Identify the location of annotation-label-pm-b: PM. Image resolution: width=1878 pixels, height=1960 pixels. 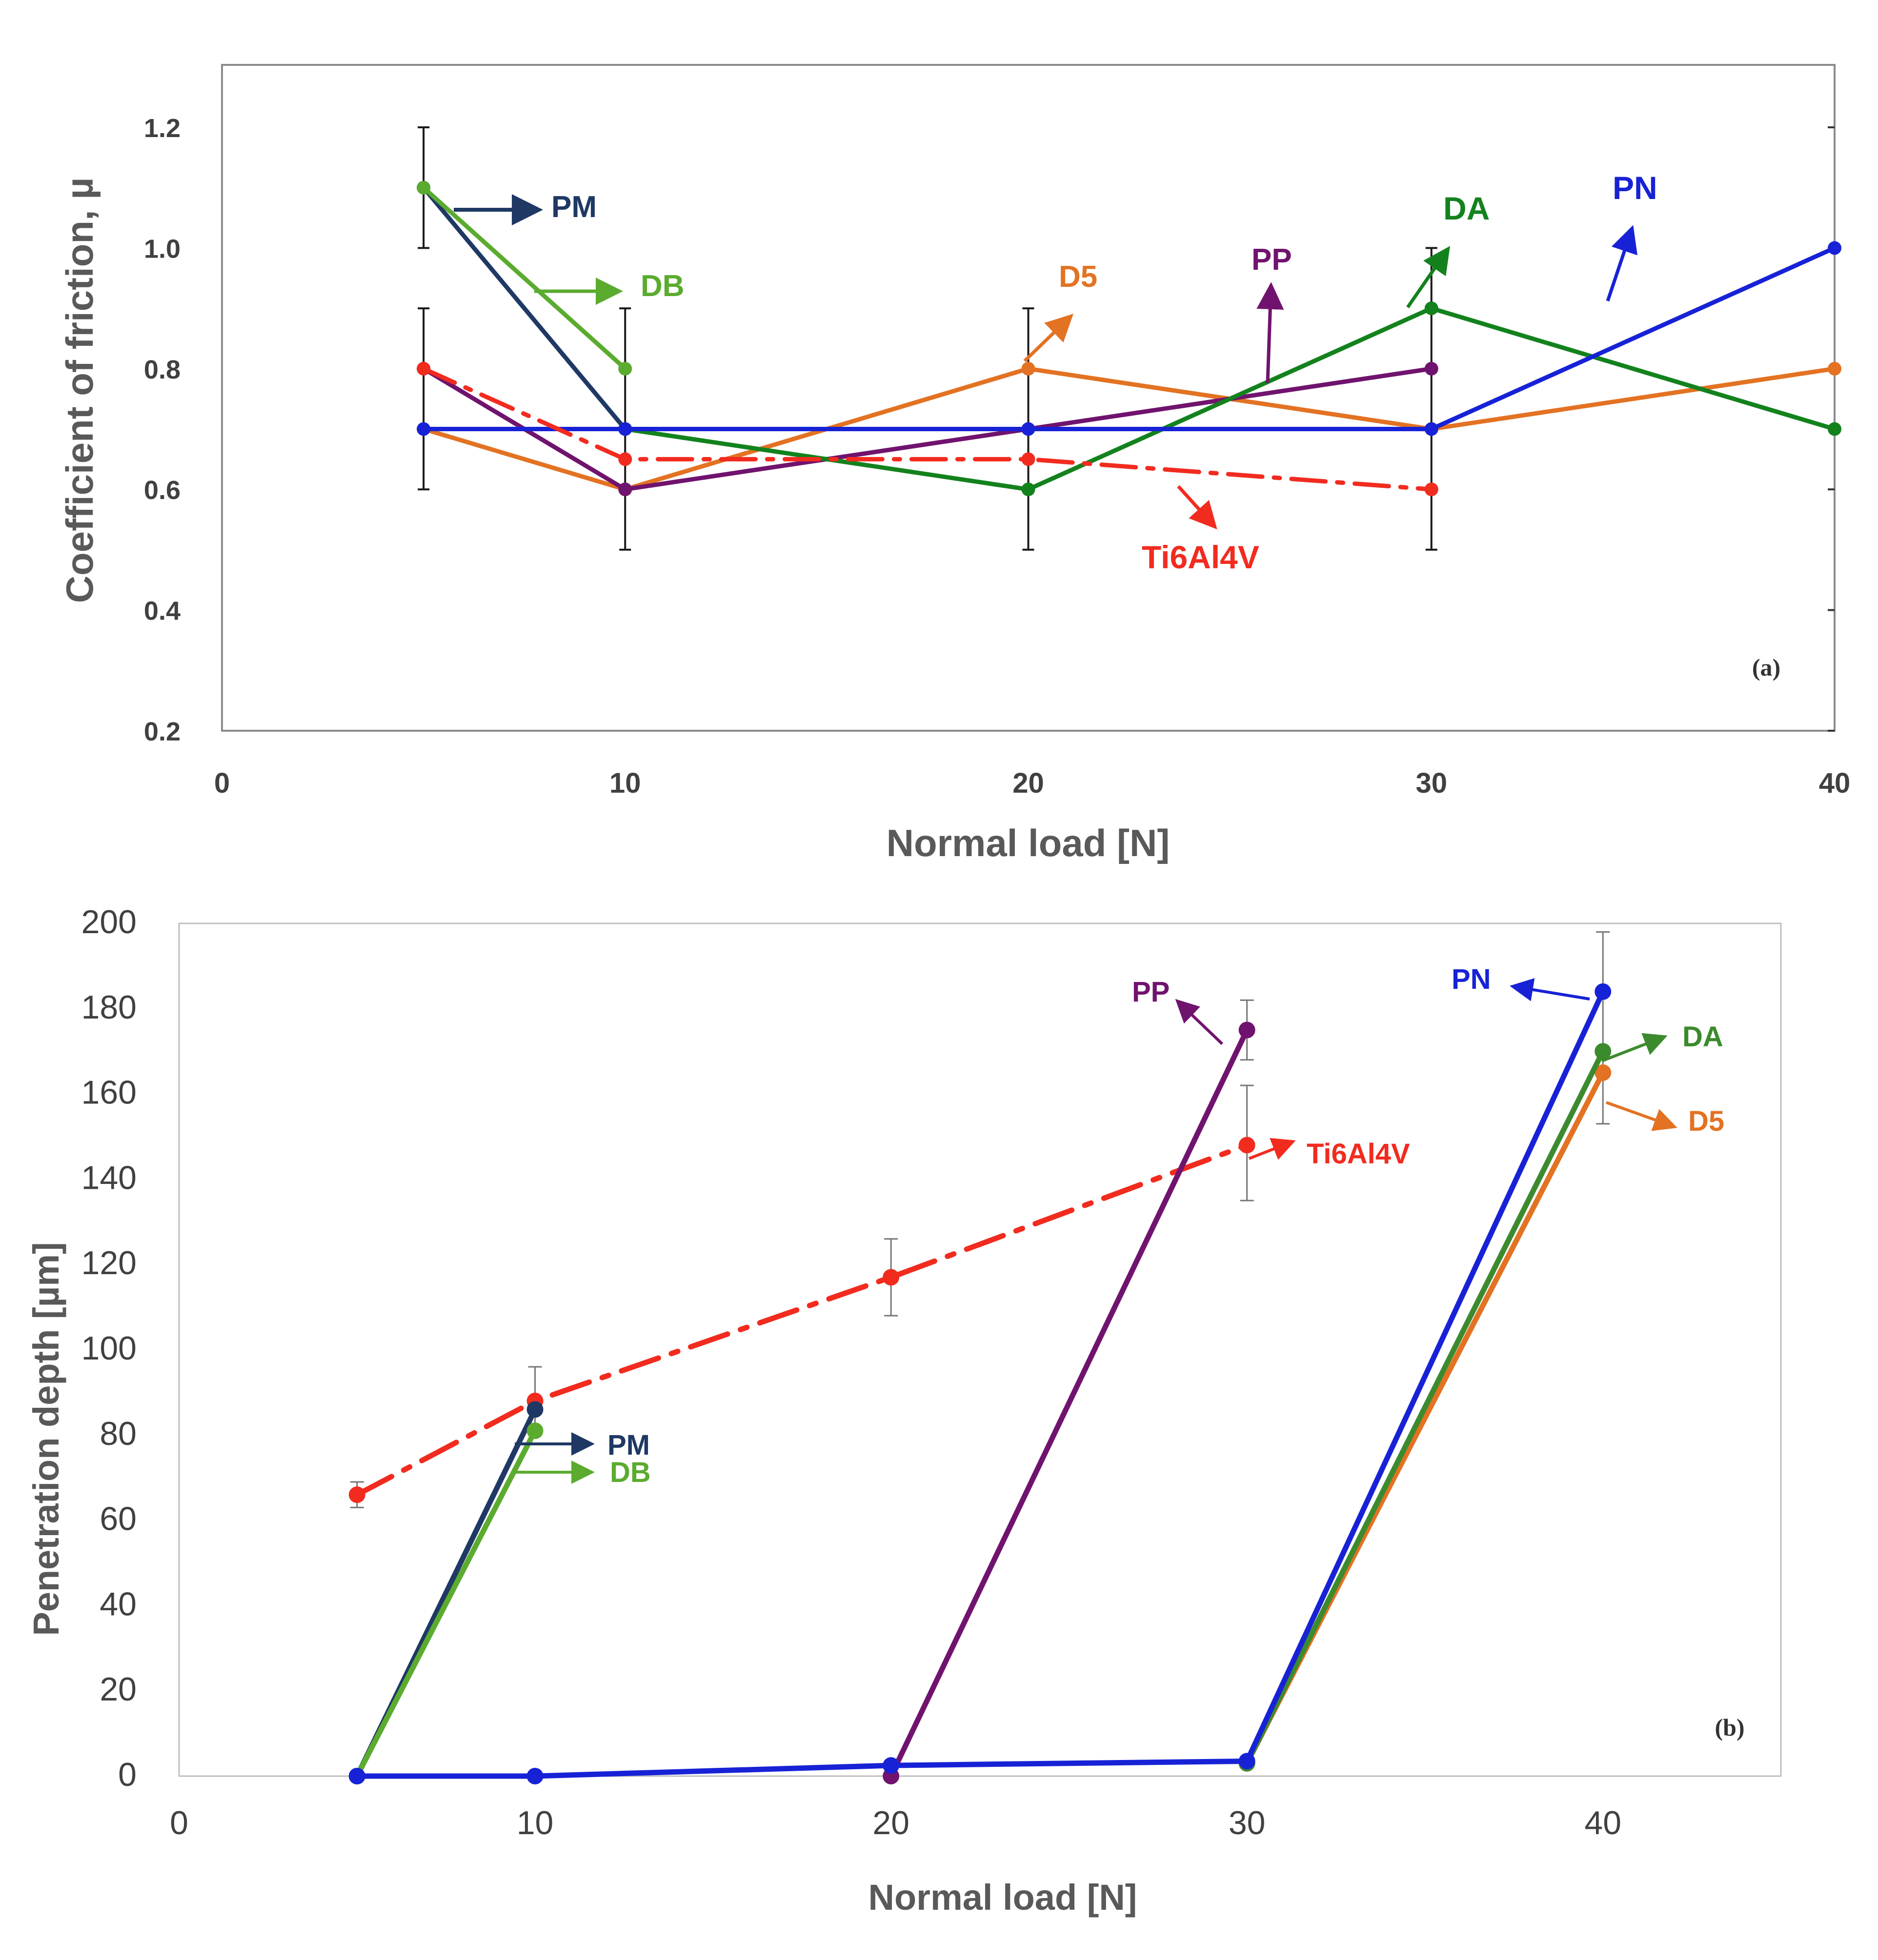
(628, 1445).